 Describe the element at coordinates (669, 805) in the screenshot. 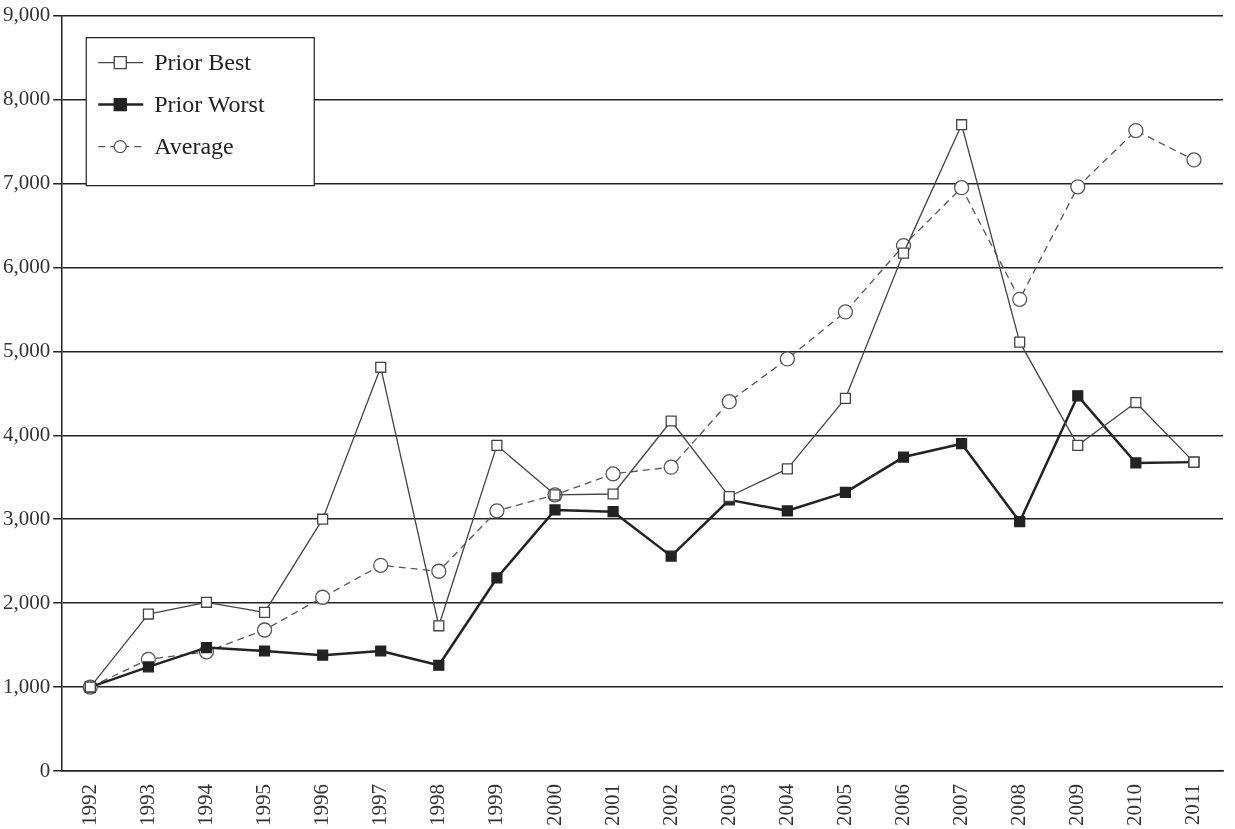

I see `x-tick-label: 2002` at that location.